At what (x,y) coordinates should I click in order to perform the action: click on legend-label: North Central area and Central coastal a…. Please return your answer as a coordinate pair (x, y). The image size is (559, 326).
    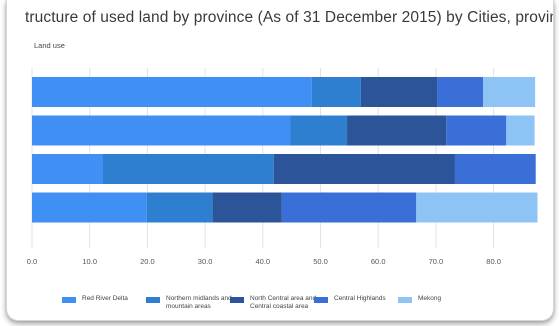
    Looking at the image, I should click on (283, 302).